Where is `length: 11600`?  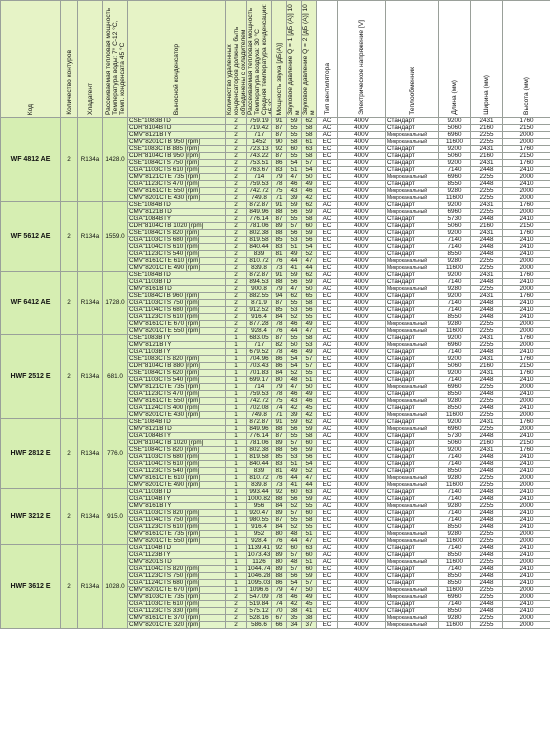 length: 11600 is located at coordinates (454, 268).